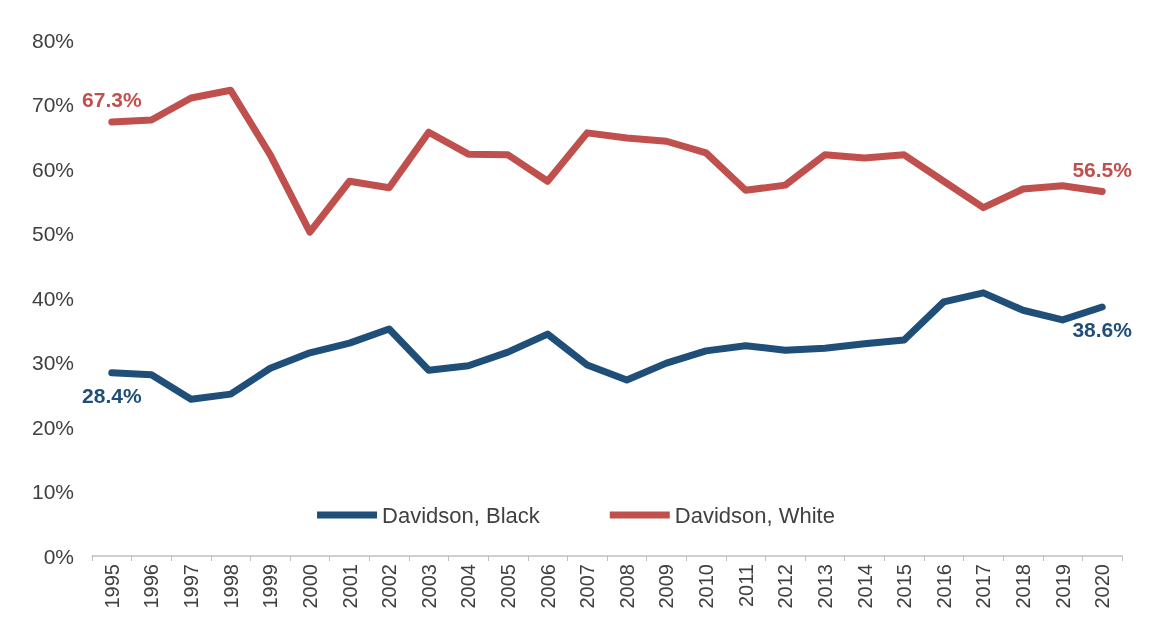 This screenshot has width=1152, height=636. I want to click on x-tick-label: 2002, so click(389, 586).